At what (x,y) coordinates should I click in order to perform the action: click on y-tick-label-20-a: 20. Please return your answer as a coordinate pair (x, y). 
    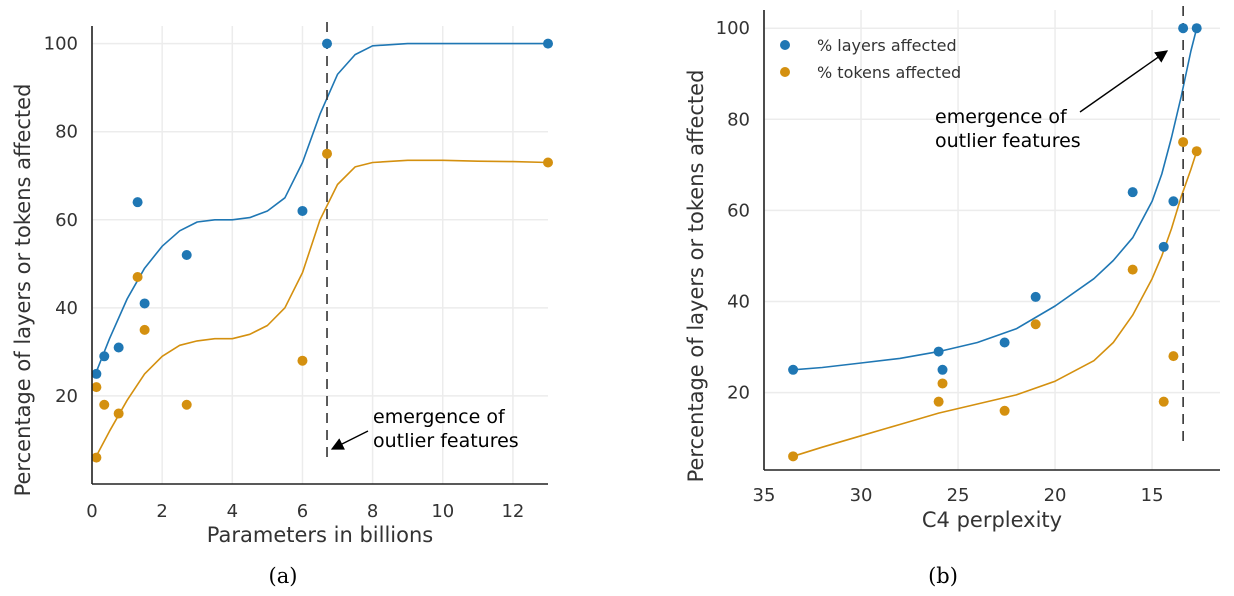
    Looking at the image, I should click on (66, 396).